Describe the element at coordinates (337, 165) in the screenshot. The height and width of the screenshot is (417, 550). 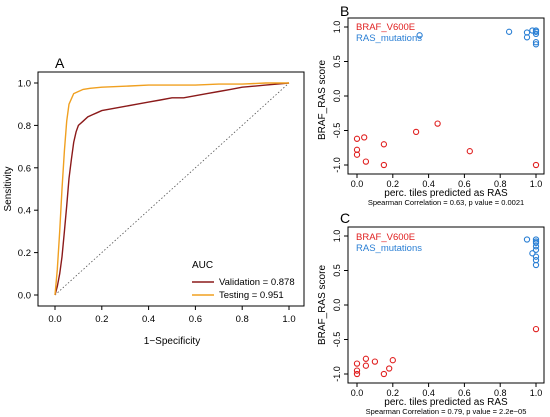
I see `y-tick-label: -1.0` at that location.